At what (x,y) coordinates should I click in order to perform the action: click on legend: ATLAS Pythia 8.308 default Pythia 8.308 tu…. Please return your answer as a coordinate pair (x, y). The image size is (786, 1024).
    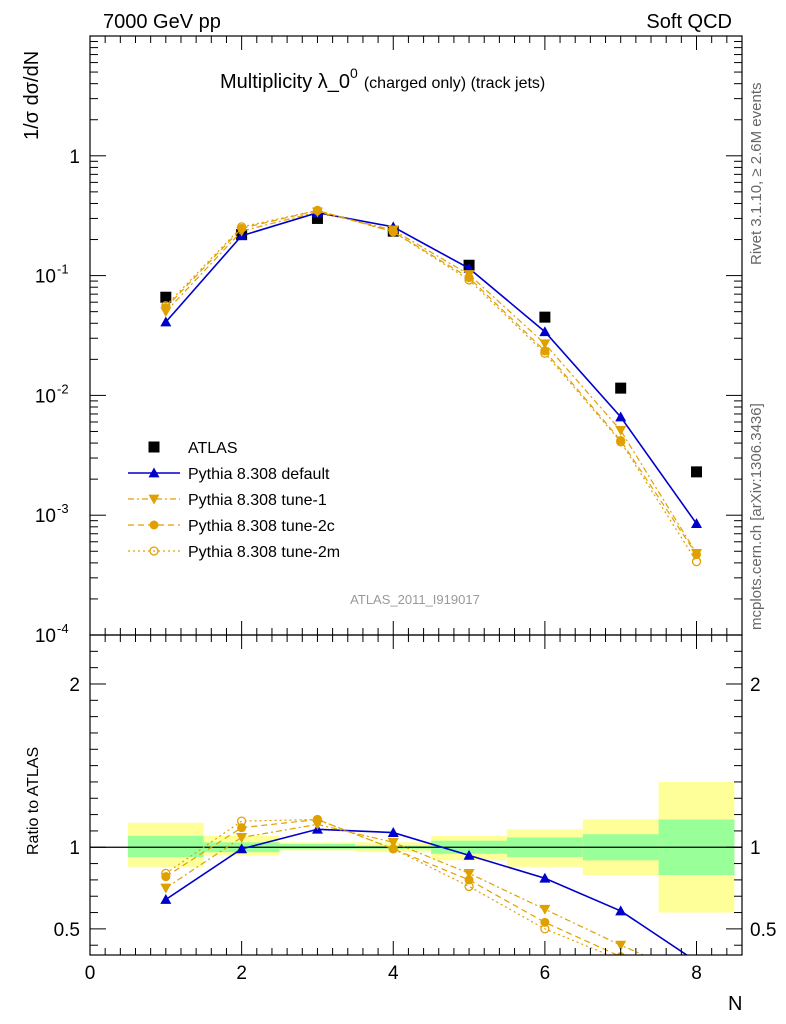
    Looking at the image, I should click on (234, 500).